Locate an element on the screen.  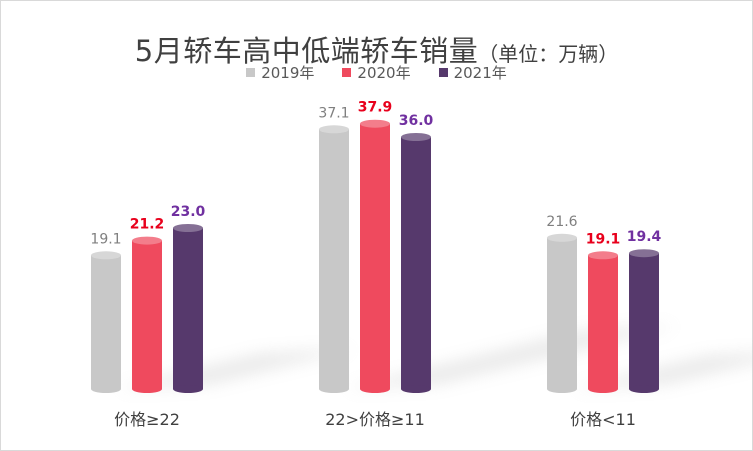
data-label: 21.6 is located at coordinates (561, 222).